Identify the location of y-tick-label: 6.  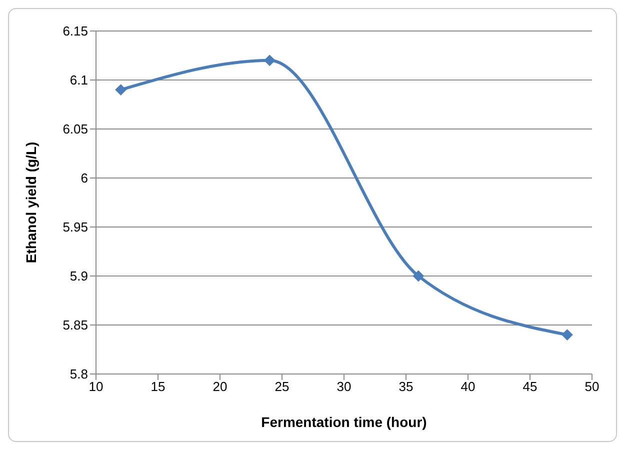
(84, 178).